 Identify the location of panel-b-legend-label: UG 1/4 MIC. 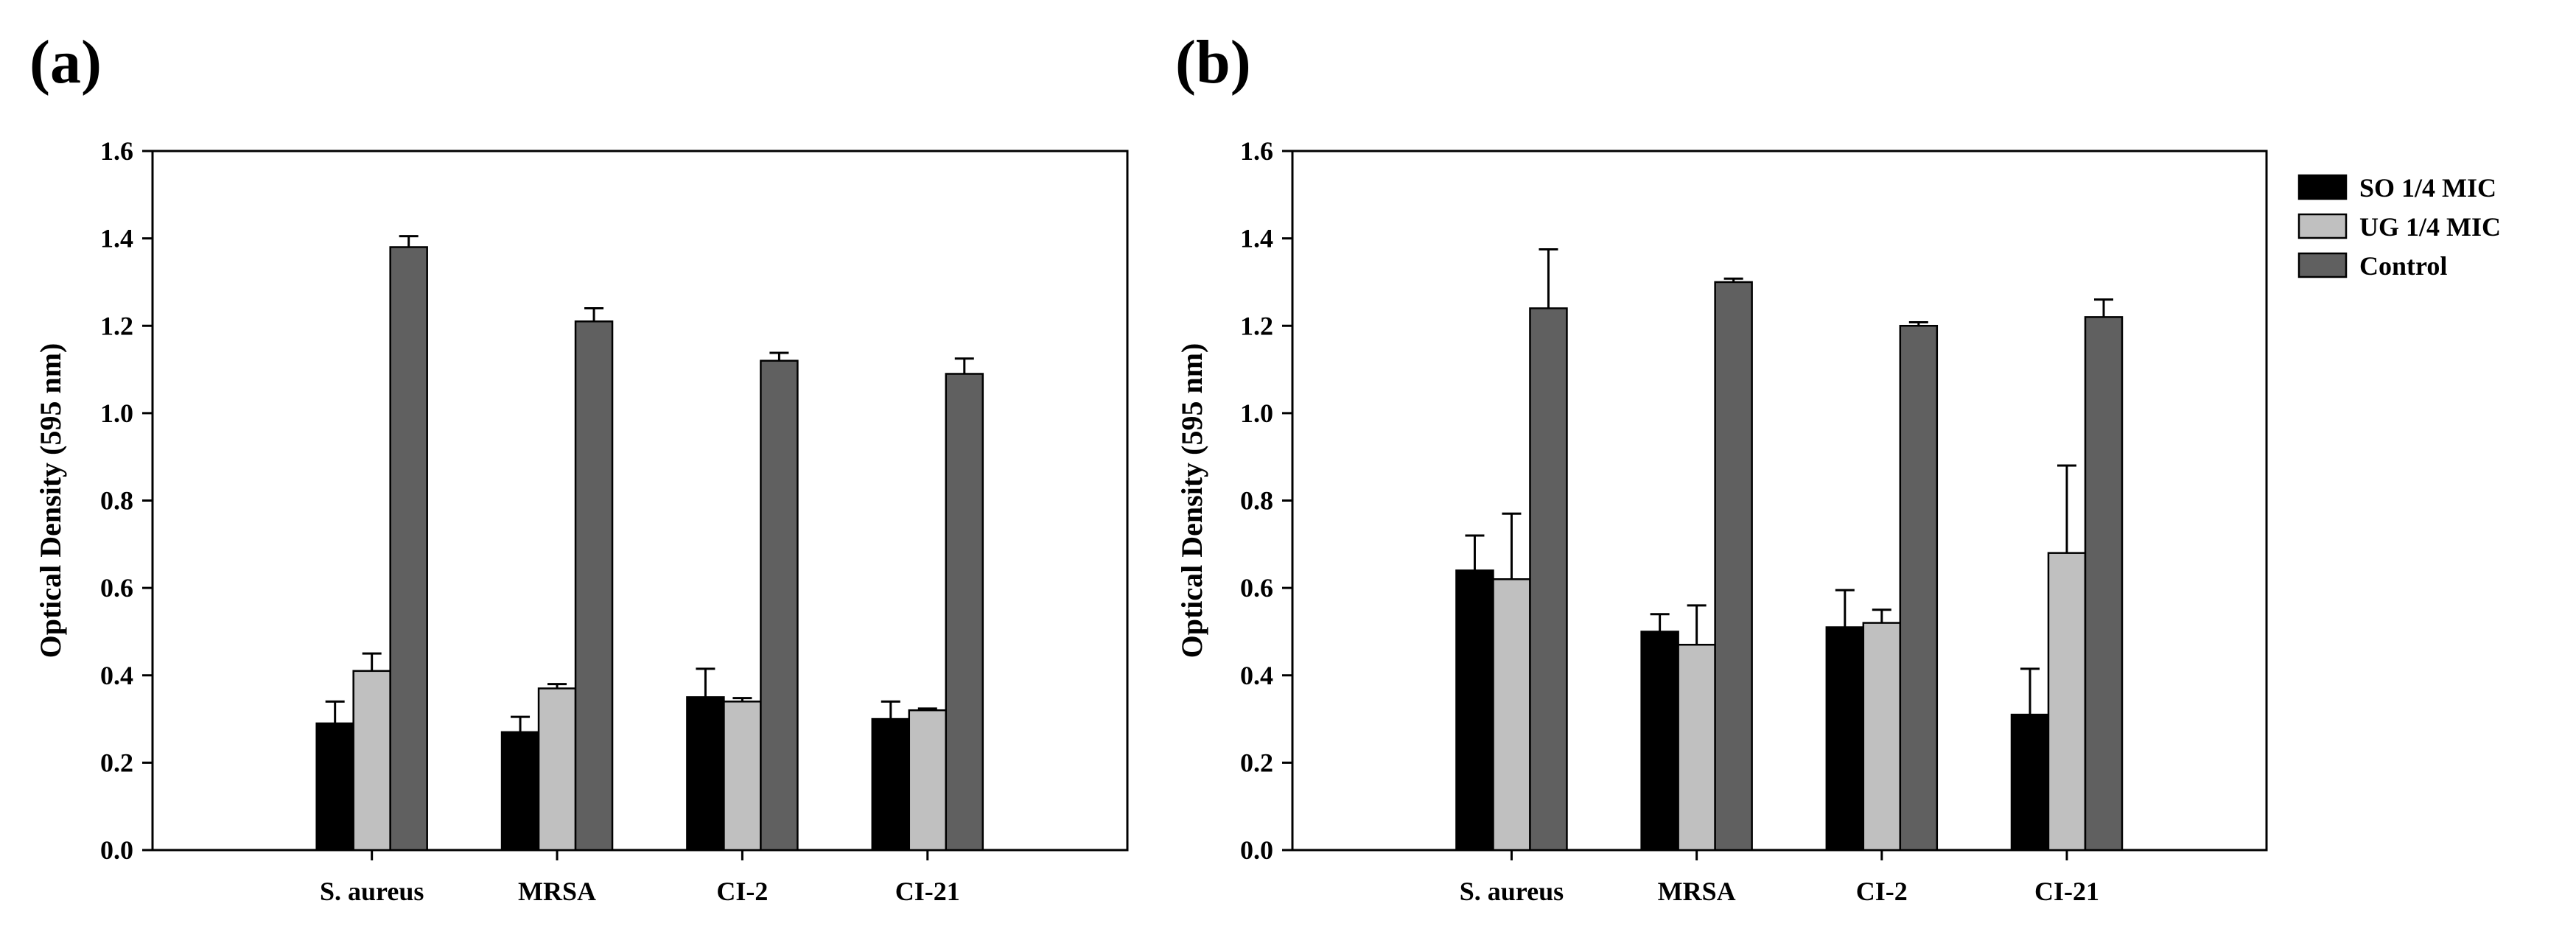
(2430, 227).